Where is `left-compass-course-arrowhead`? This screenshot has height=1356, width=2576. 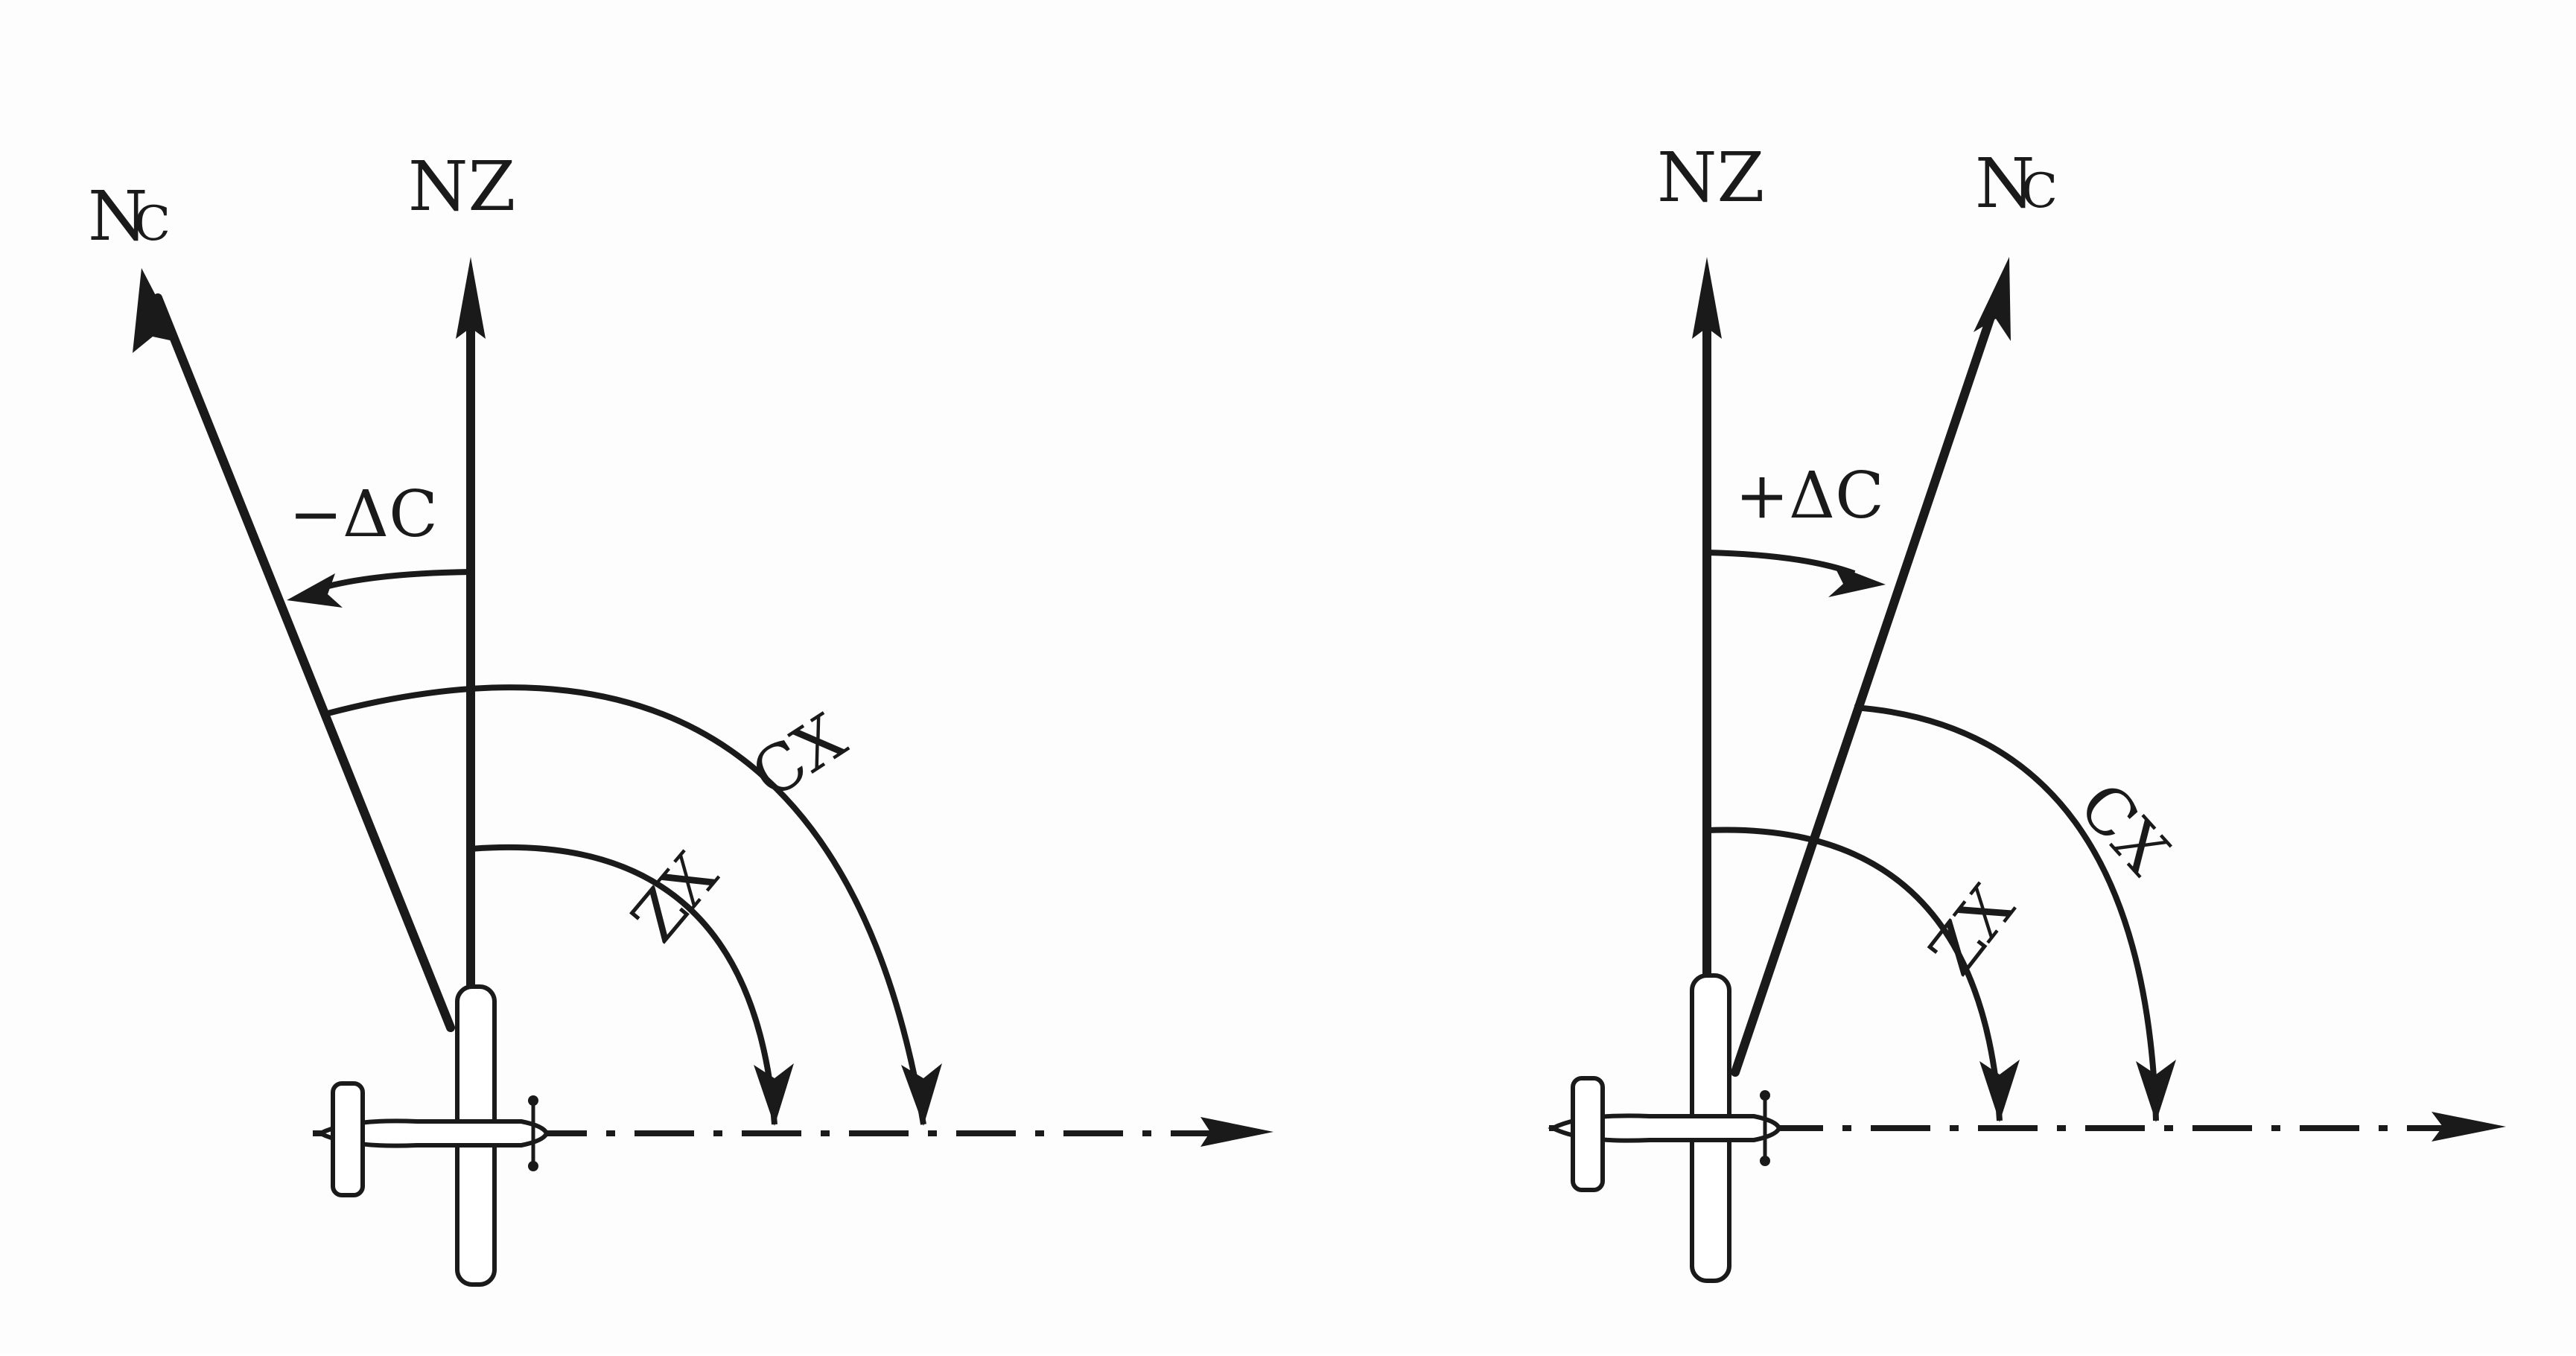 left-compass-course-arrowhead is located at coordinates (921, 1095).